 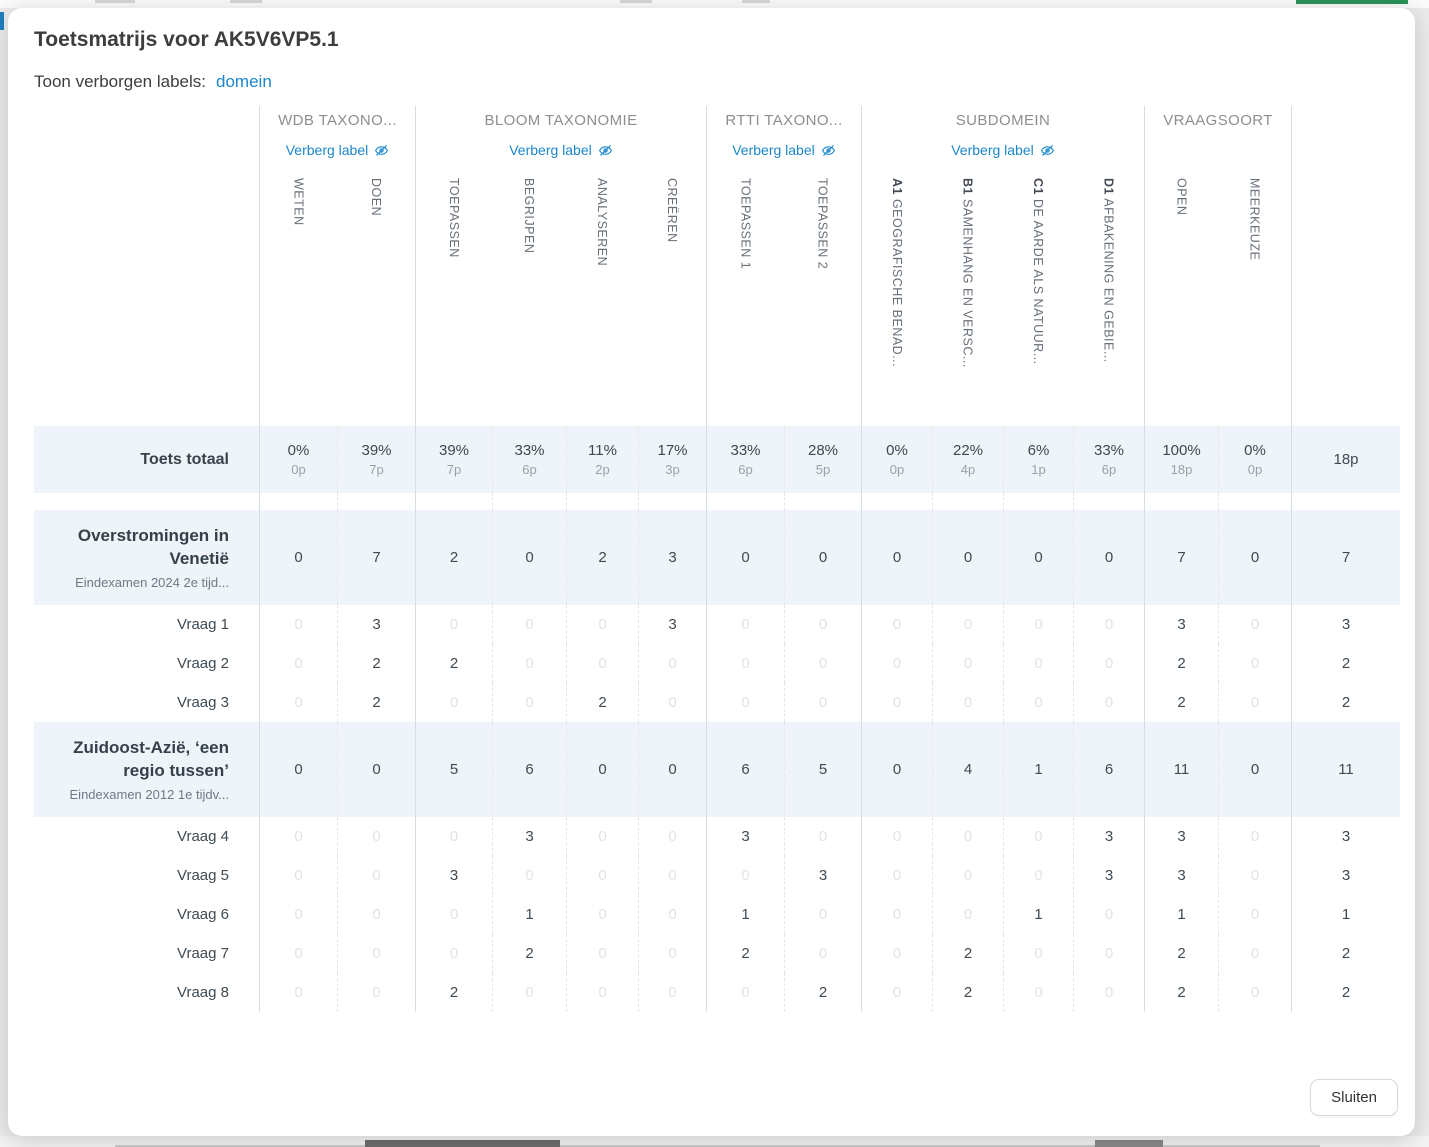 What do you see at coordinates (376, 197) in the screenshot?
I see `column-header-label: DOEN` at bounding box center [376, 197].